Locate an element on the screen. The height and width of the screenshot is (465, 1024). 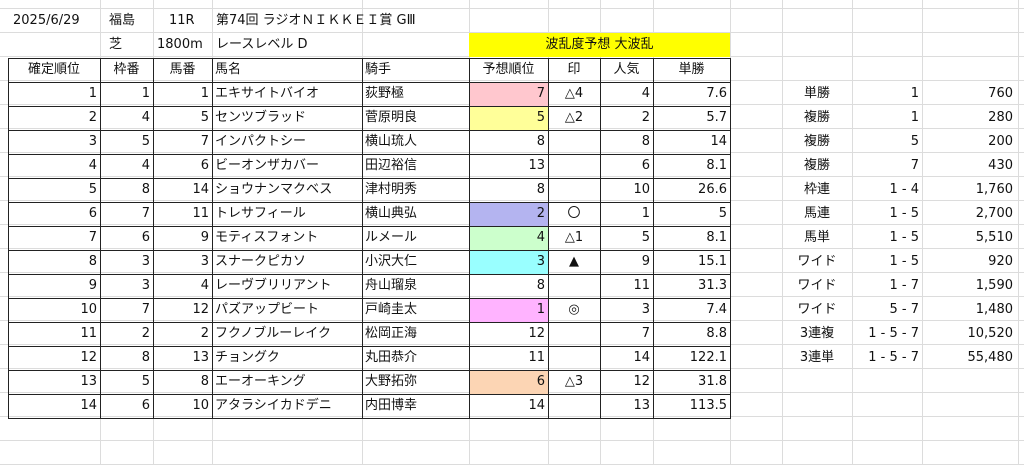
jockey-cell: 津村明秀 is located at coordinates (391, 189).